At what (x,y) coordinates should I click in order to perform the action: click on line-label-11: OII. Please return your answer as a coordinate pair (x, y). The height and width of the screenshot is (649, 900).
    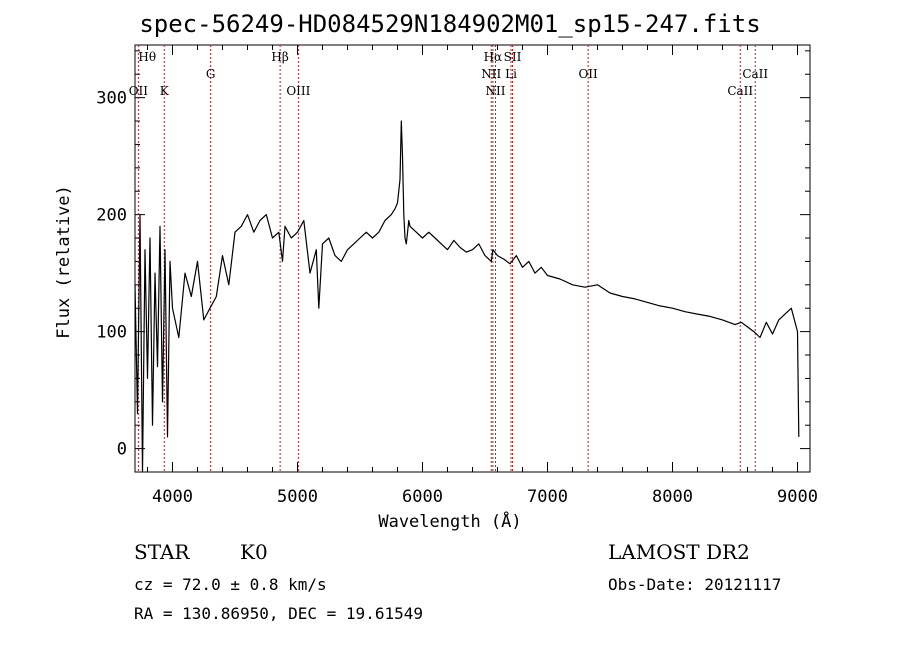
    Looking at the image, I should click on (588, 74).